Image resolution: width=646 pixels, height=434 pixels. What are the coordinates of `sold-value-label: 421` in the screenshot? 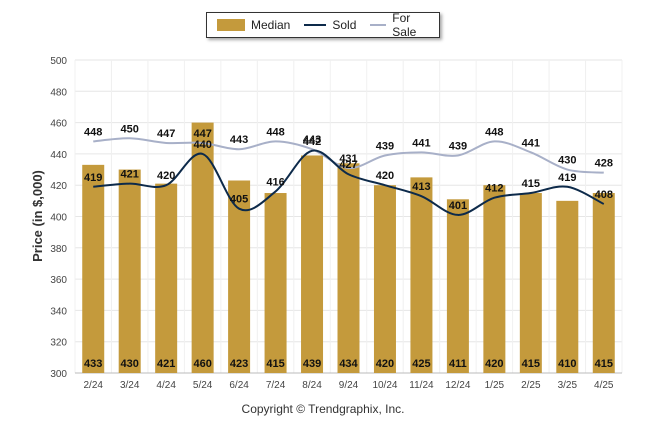 It's located at (130, 175).